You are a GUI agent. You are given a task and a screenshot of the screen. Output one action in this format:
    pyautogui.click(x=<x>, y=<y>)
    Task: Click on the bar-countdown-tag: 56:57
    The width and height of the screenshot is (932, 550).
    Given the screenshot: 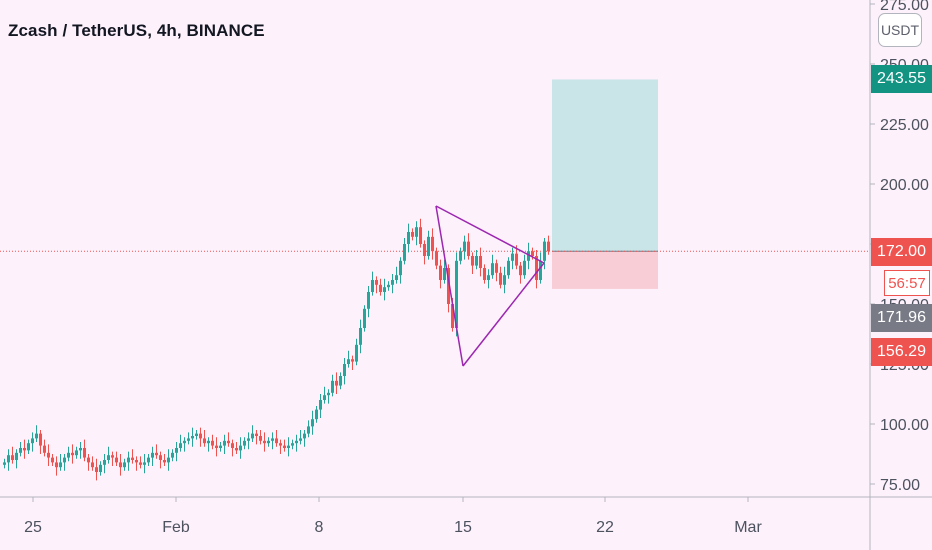 What is the action you would take?
    pyautogui.click(x=907, y=283)
    